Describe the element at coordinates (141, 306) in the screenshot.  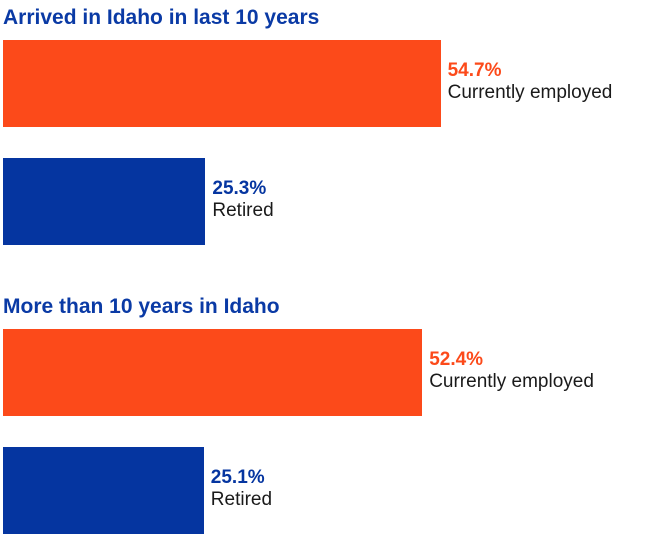
I see `panel-title-long-term-residents: More than 10 years in Idaho` at that location.